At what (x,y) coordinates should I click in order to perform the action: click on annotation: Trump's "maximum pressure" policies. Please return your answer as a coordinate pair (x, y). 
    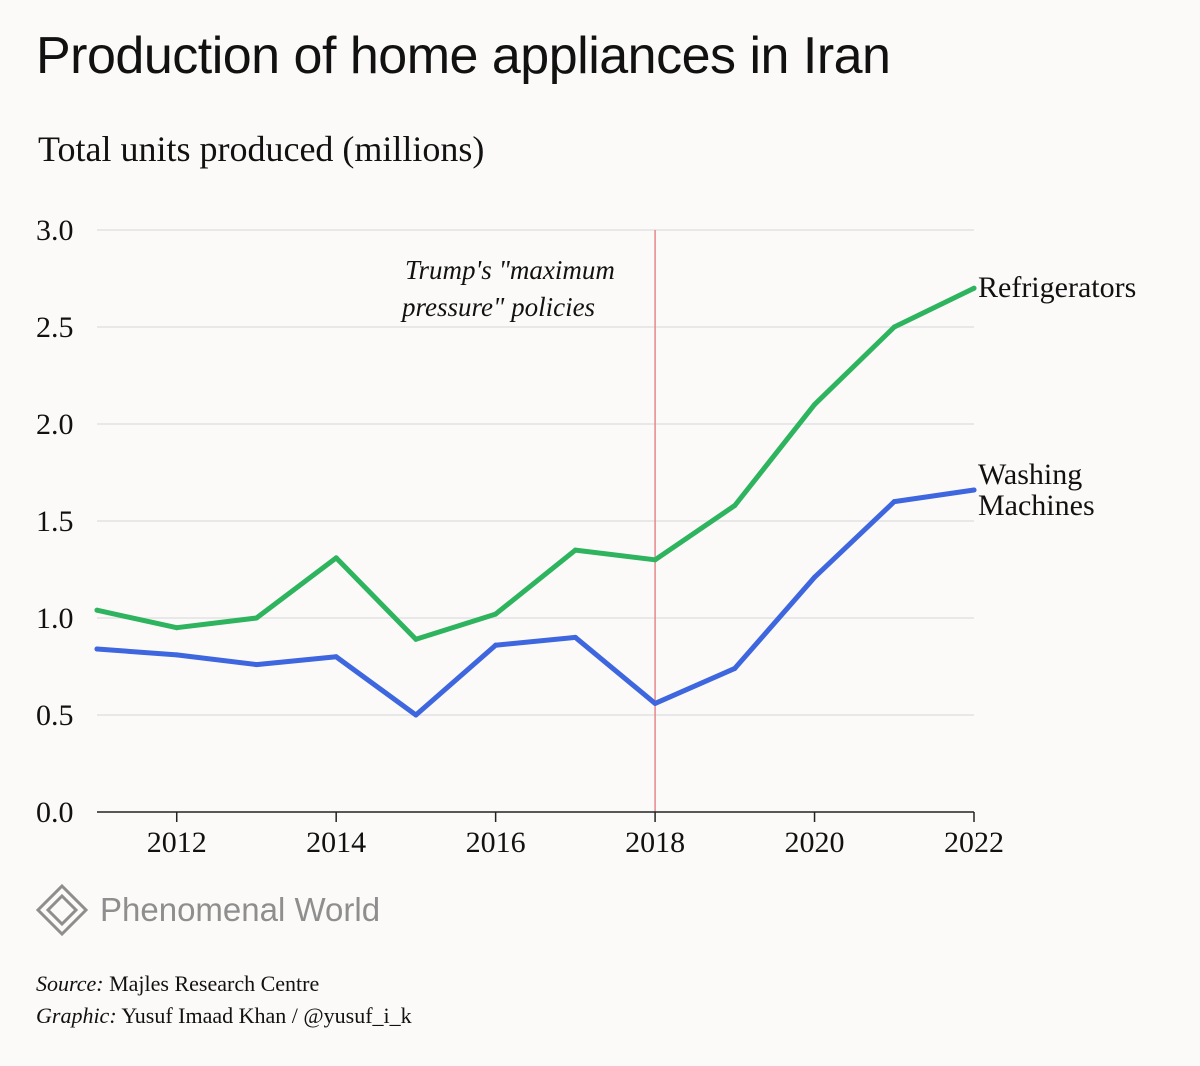
    Looking at the image, I should click on (528, 521).